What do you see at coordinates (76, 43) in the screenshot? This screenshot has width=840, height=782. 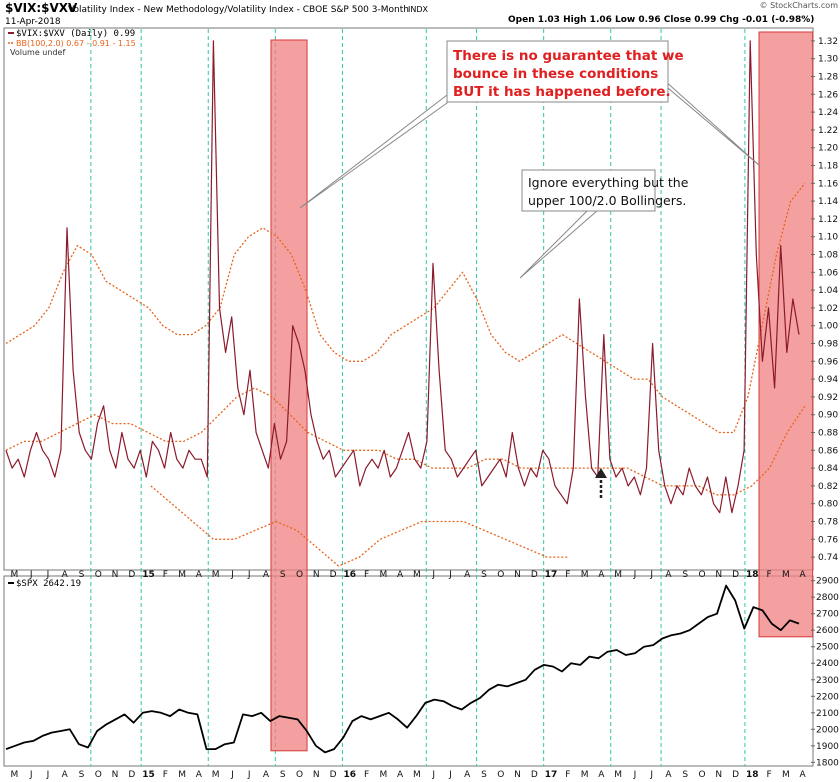 I see `legend-bb: BB(100,2.0) 0.67 - 0.91 - 1.15` at bounding box center [76, 43].